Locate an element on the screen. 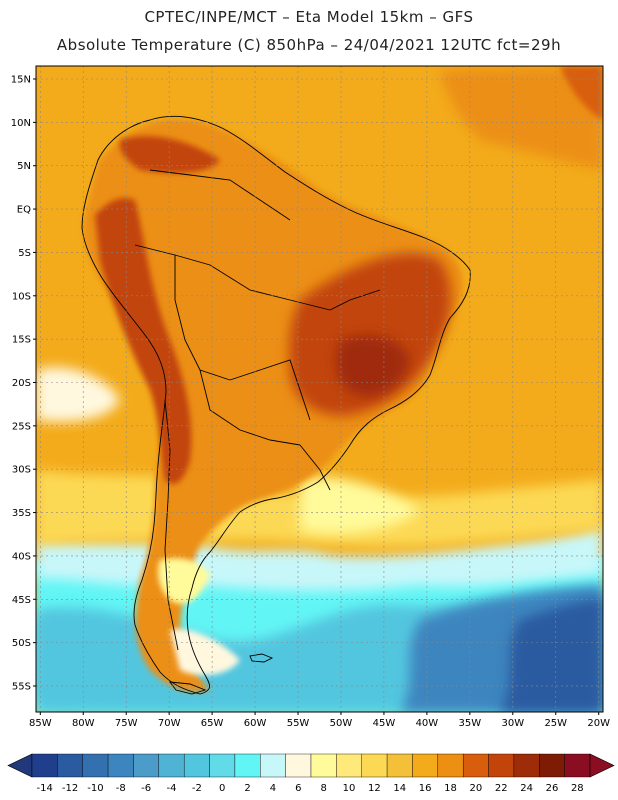  colorbar-label: 24 is located at coordinates (526, 788).